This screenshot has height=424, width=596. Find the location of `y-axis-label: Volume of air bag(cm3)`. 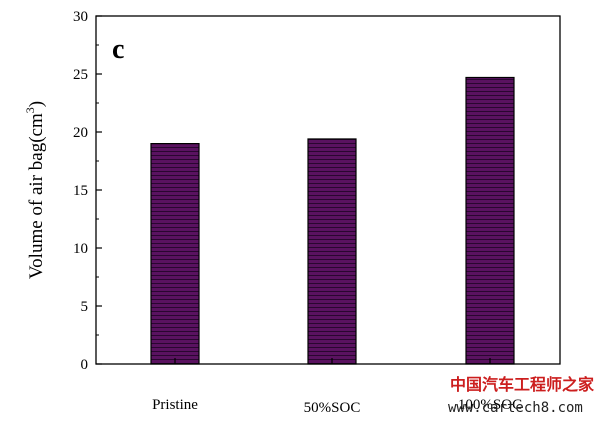

y-axis-label: Volume of air bag(cm3) is located at coordinates (35, 190).